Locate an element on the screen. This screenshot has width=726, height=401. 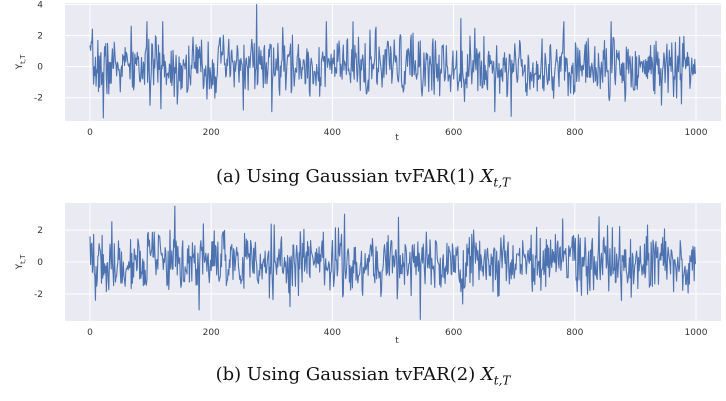
caption-a-math-main: X is located at coordinates (487, 176).